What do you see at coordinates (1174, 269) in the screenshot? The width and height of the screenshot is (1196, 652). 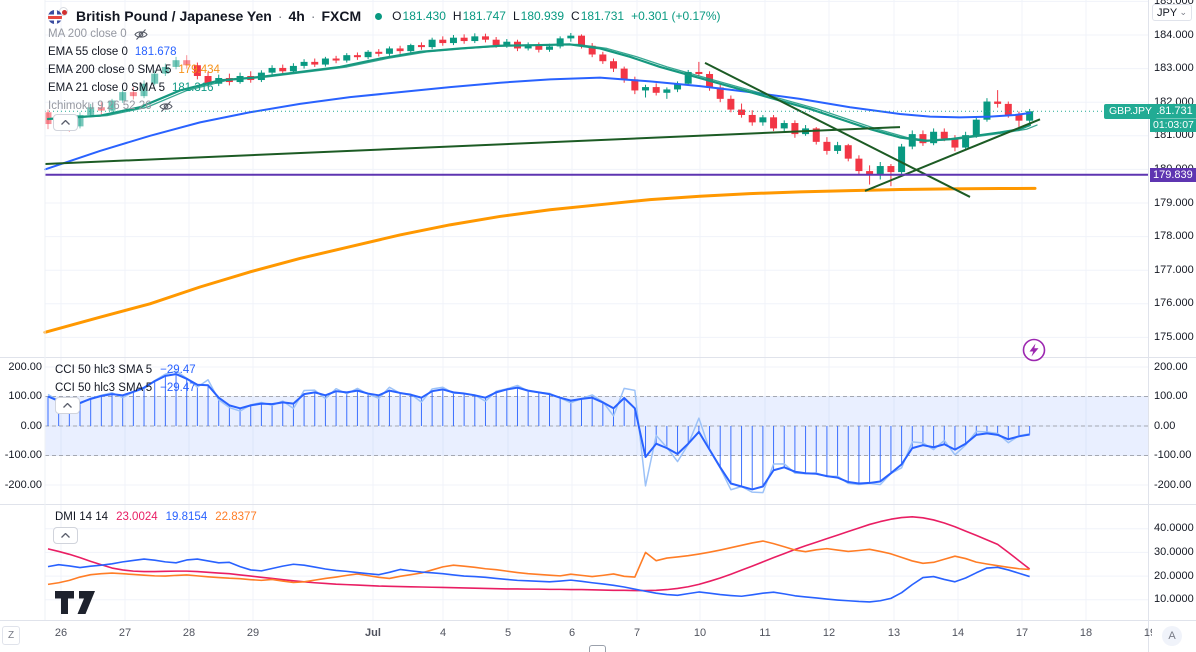 I see `price-tick-label: 177.000` at bounding box center [1174, 269].